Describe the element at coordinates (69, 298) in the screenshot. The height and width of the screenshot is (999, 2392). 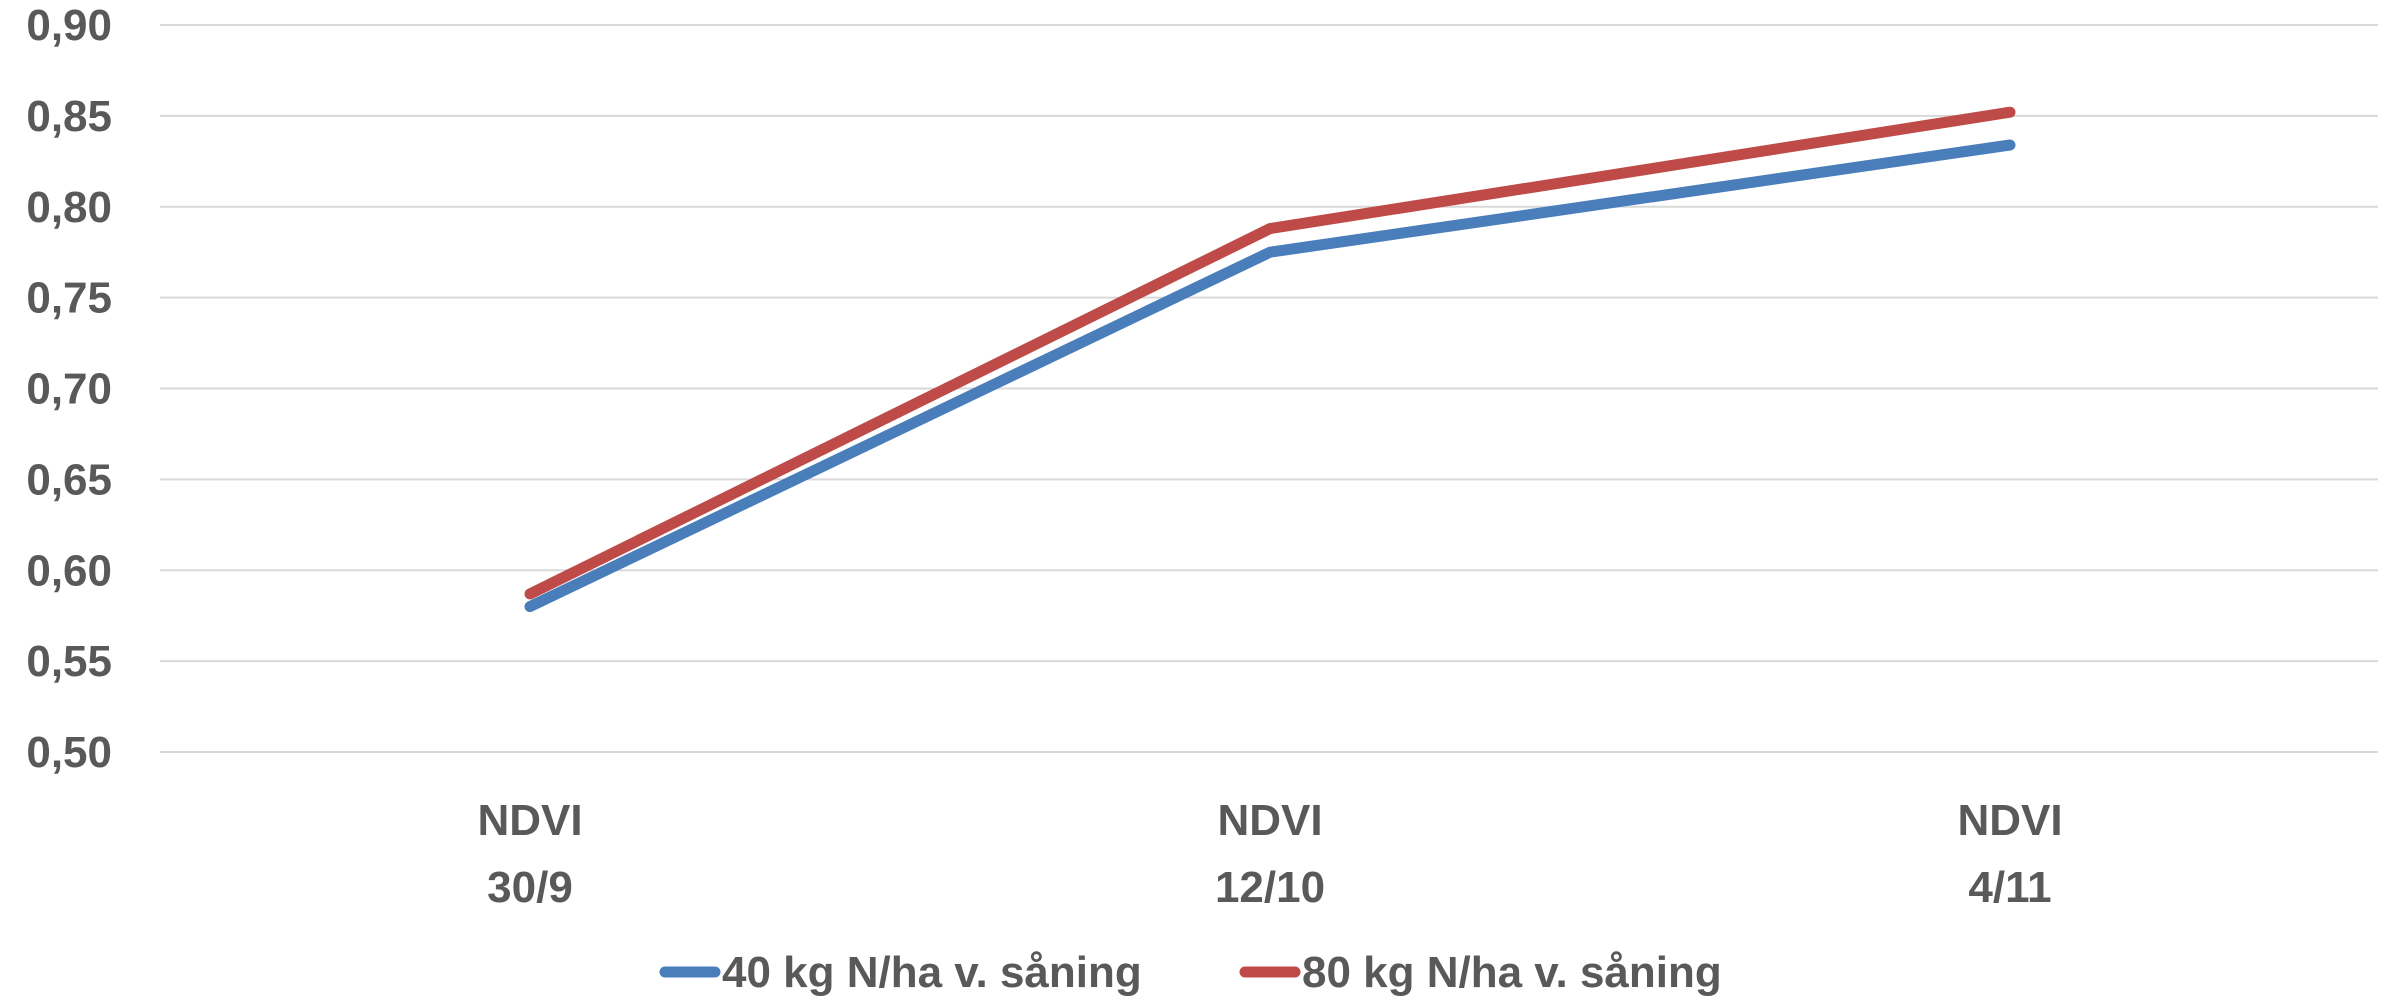
I see `y-tick-label: 0,75` at that location.